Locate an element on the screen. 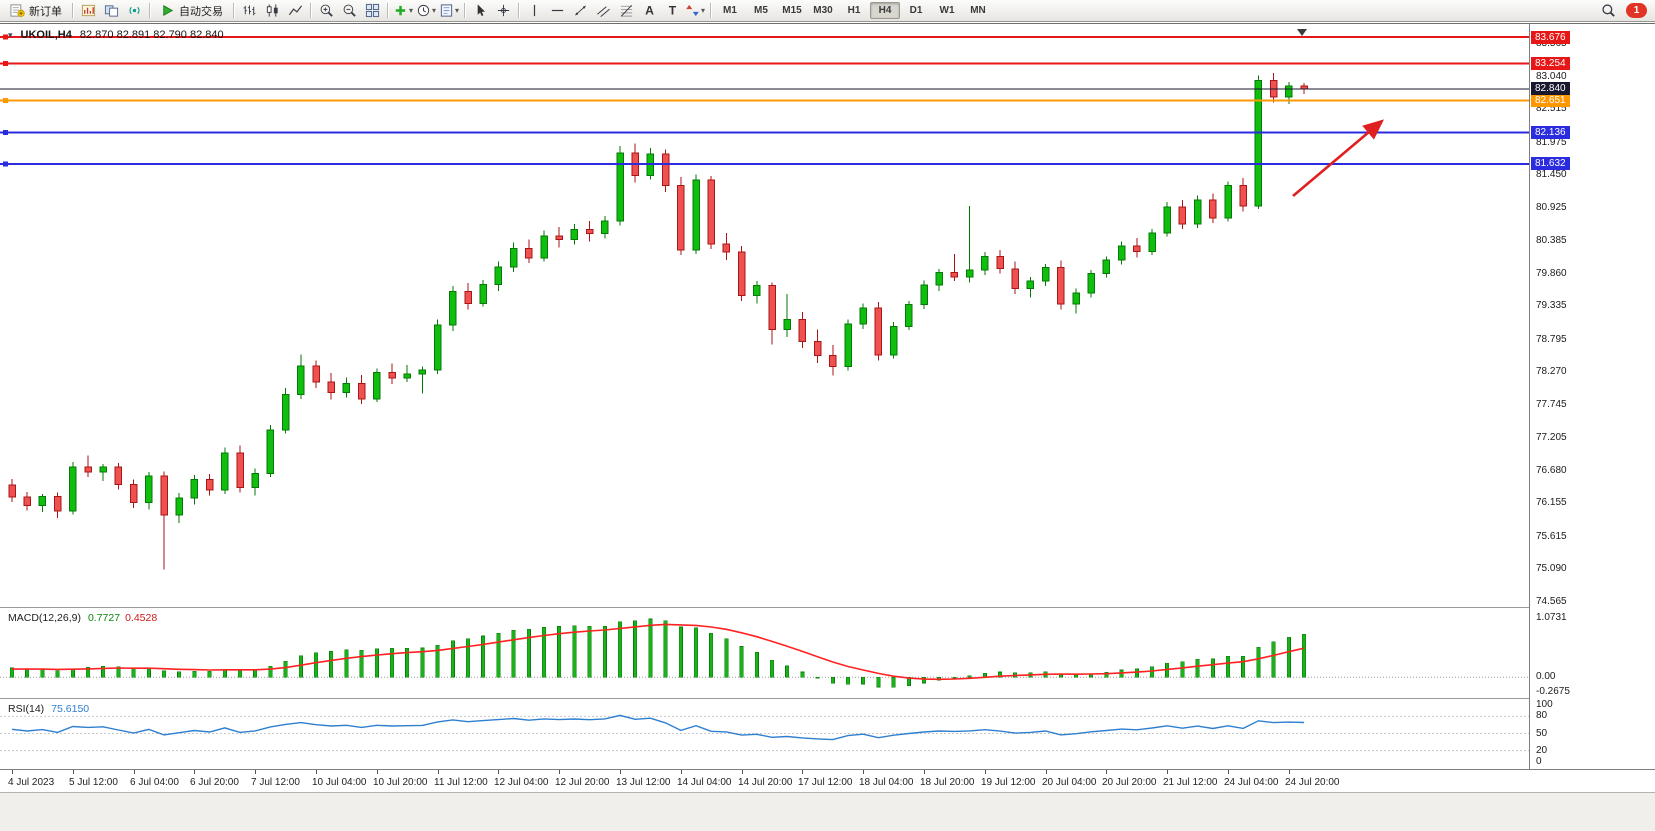 Image resolution: width=1655 pixels, height=831 pixels. timeframe-d1: D1 is located at coordinates (916, 10).